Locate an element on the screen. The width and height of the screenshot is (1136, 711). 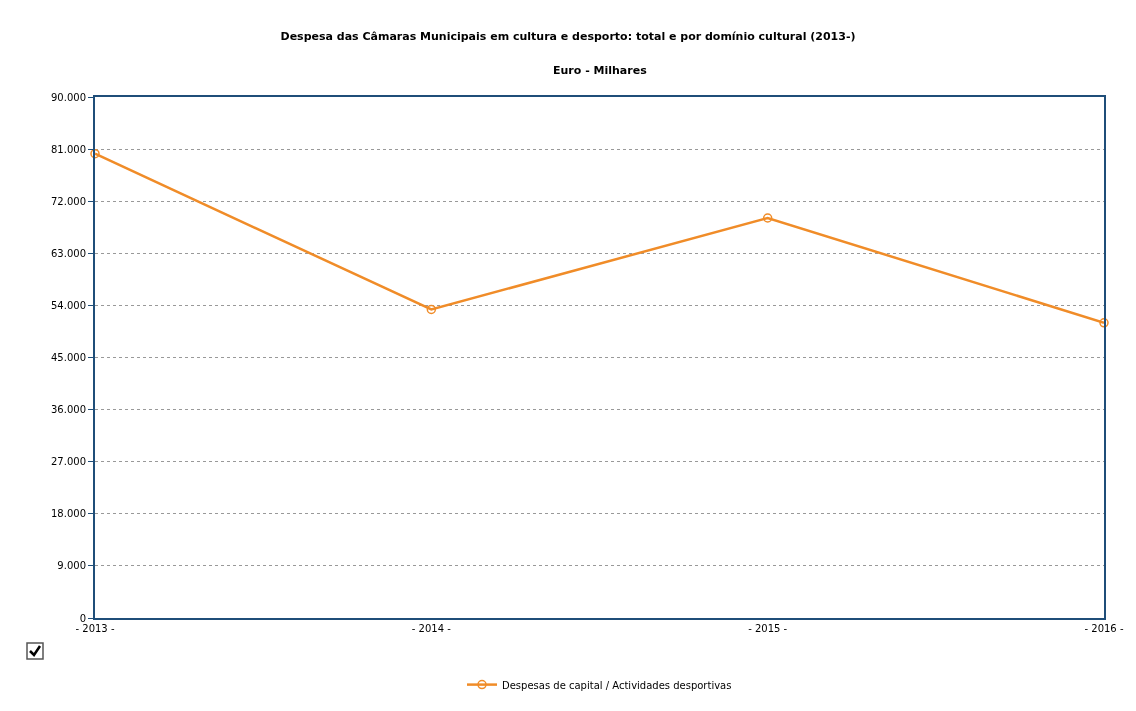
x-tick-label: - 2015 - is located at coordinates (768, 628).